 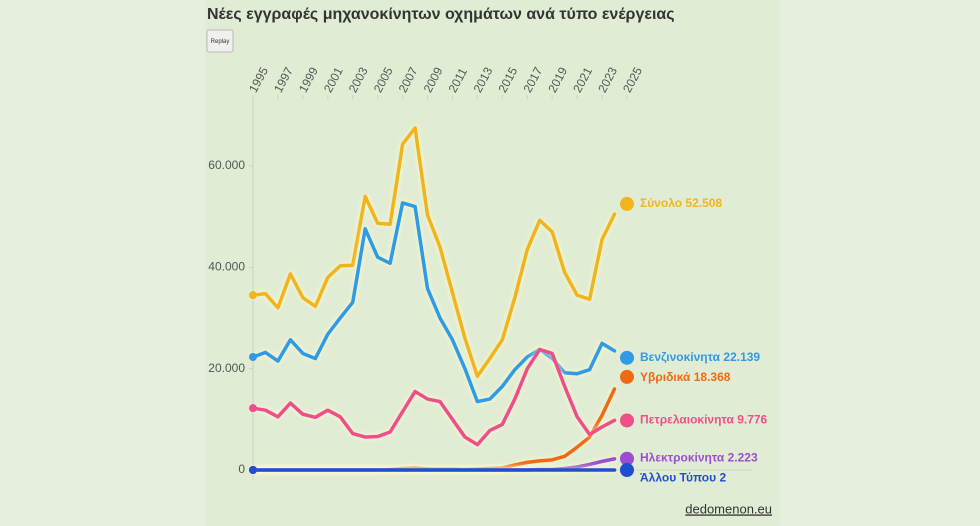 I want to click on series-line, so click(x=434, y=397).